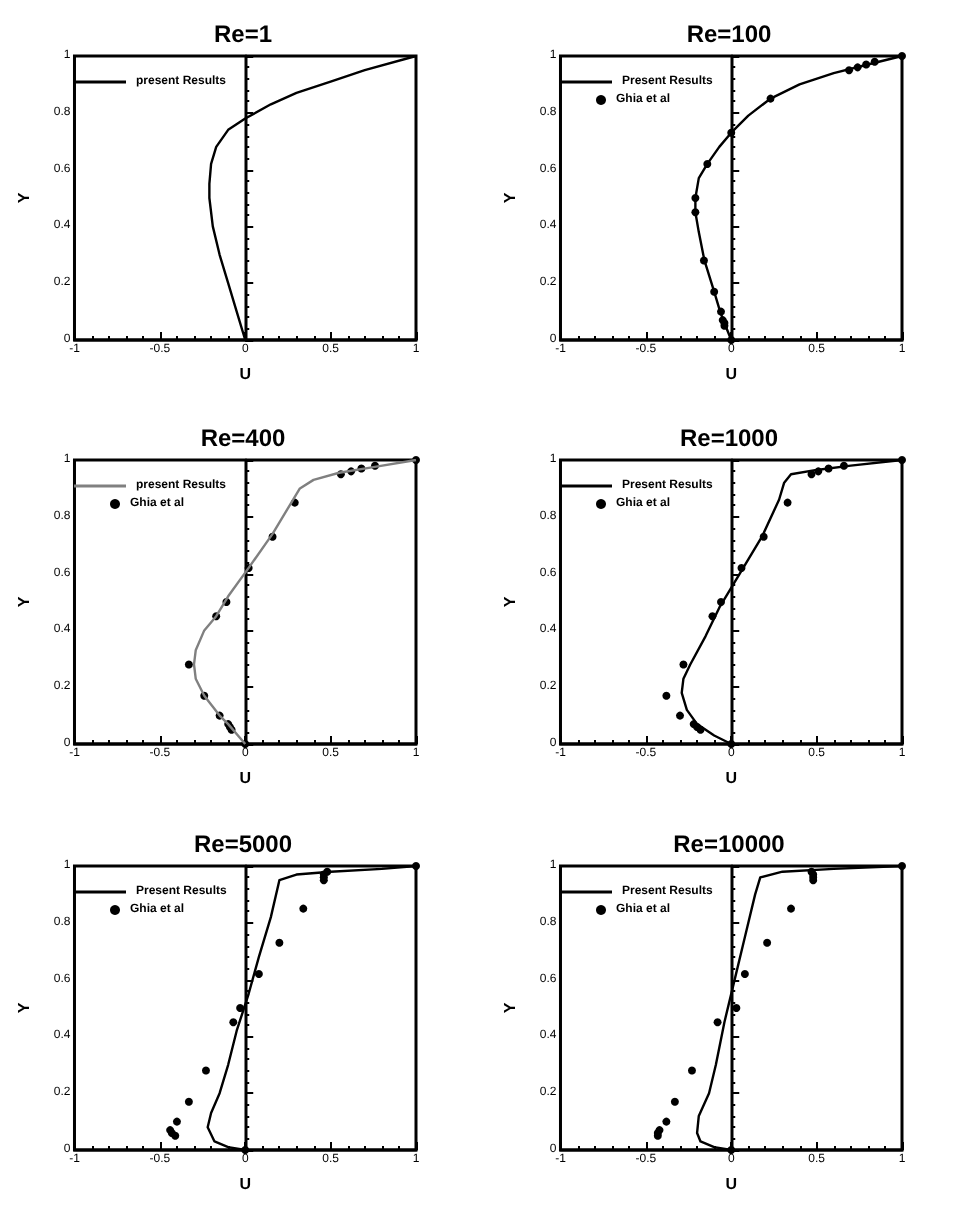  I want to click on chart-title: Re=1, so click(243, 34).